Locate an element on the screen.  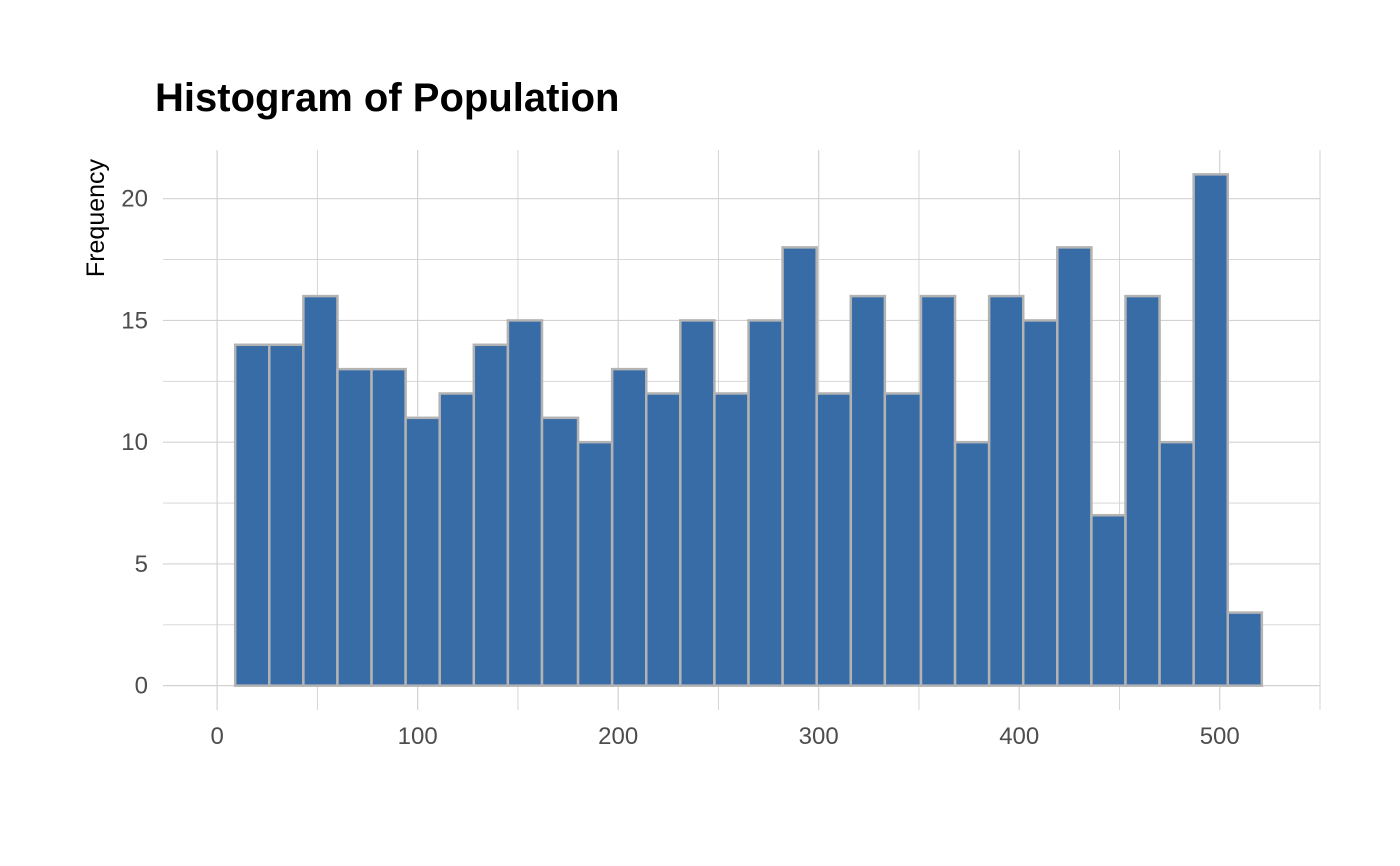
y-tick-label: 20 is located at coordinates (134, 199).